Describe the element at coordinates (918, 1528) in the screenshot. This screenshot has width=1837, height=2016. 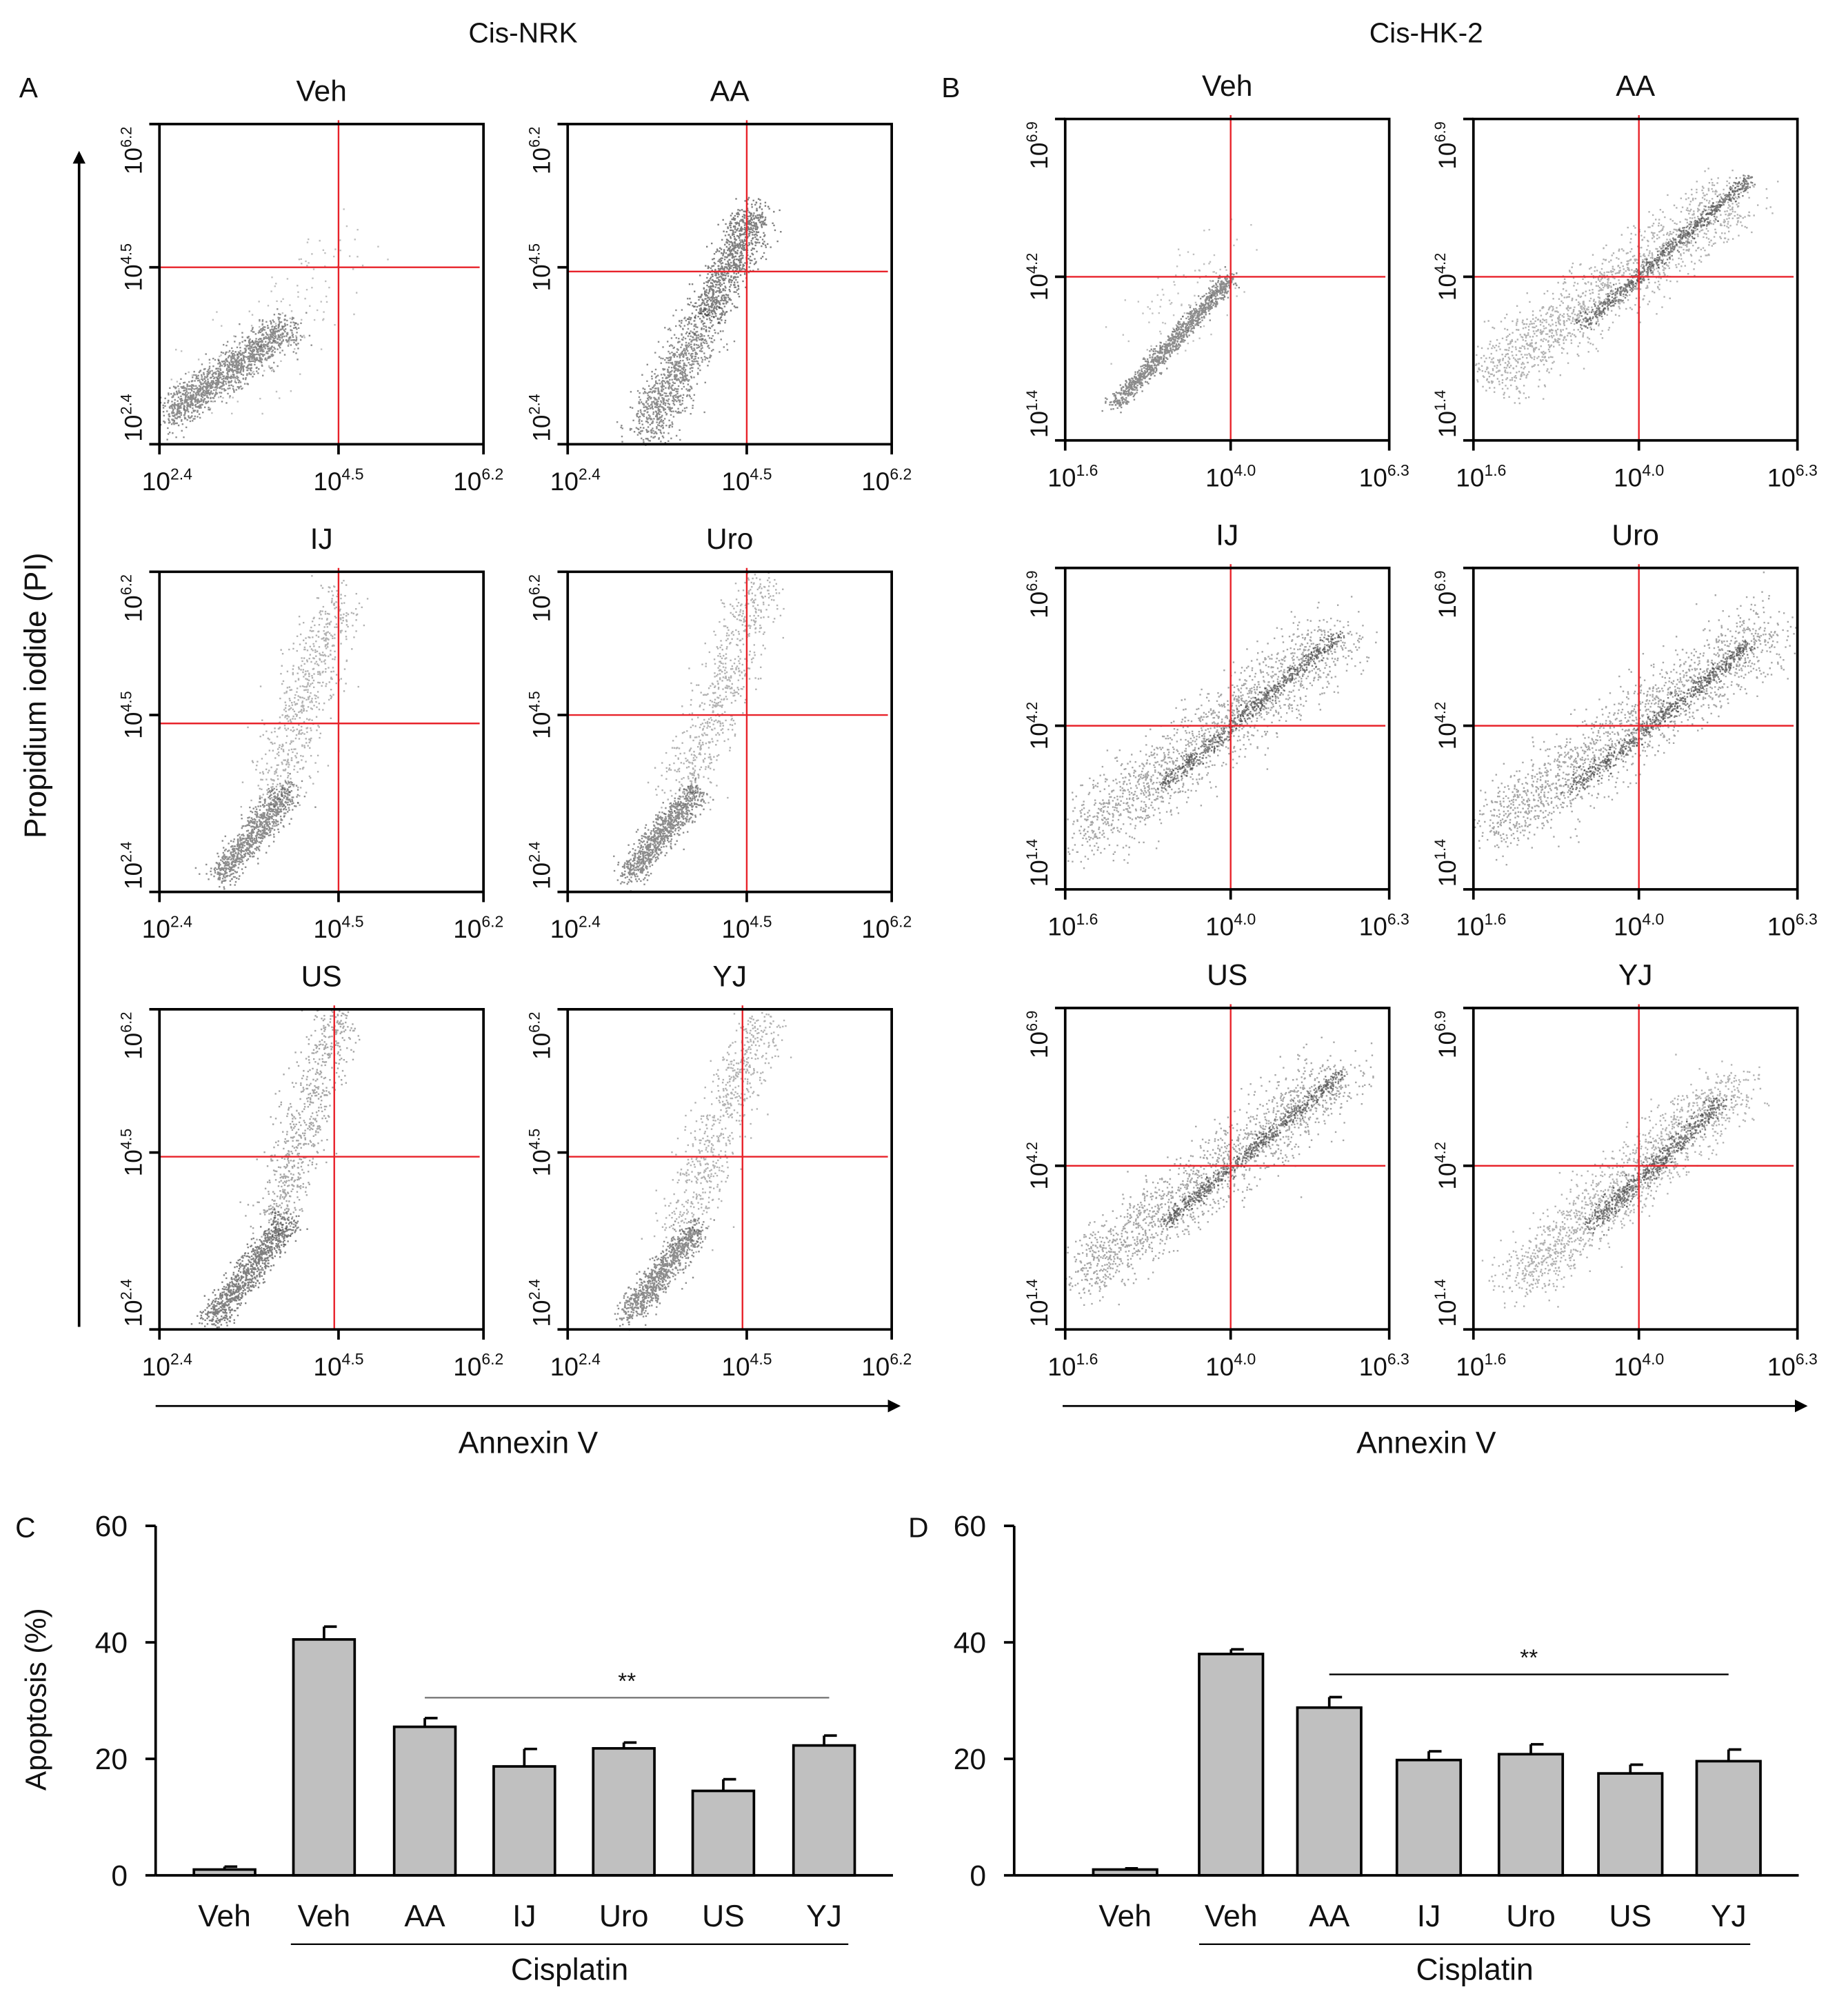
I see `panel-label-d: D` at that location.